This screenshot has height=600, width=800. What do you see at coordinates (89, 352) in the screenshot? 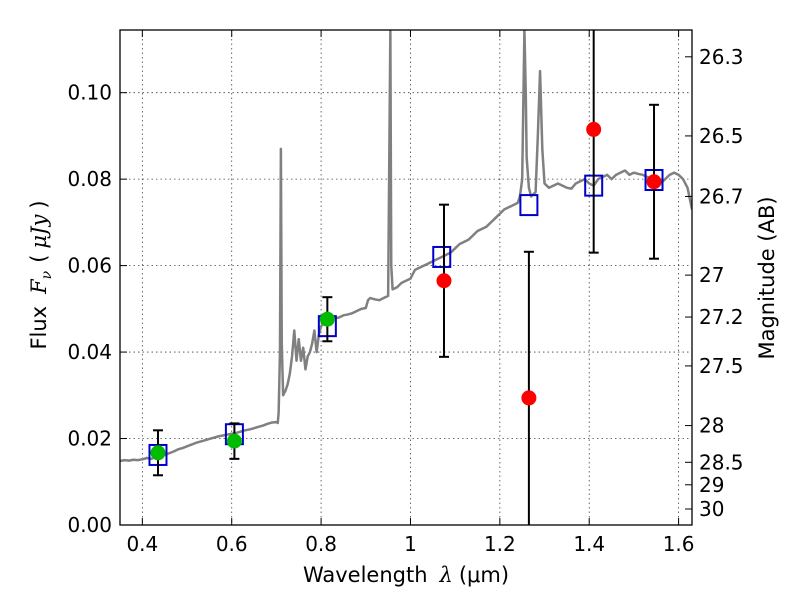
I see `y-tick-label: 0.04` at bounding box center [89, 352].